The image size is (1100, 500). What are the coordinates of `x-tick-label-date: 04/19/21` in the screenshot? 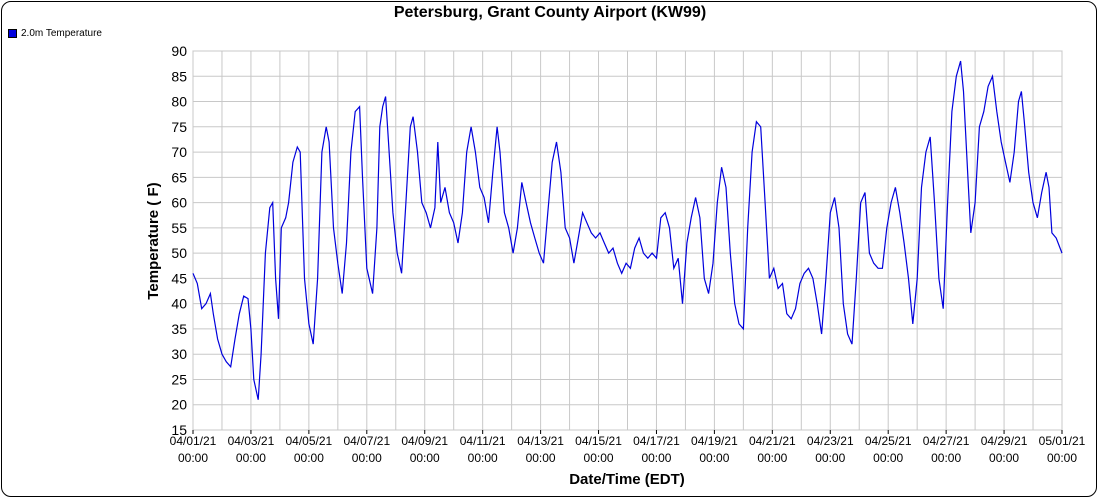 It's located at (714, 441).